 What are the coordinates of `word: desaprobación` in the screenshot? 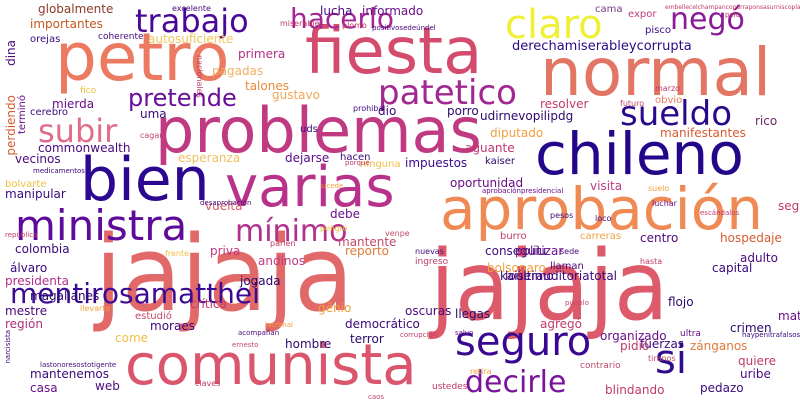 It's located at (226, 203).